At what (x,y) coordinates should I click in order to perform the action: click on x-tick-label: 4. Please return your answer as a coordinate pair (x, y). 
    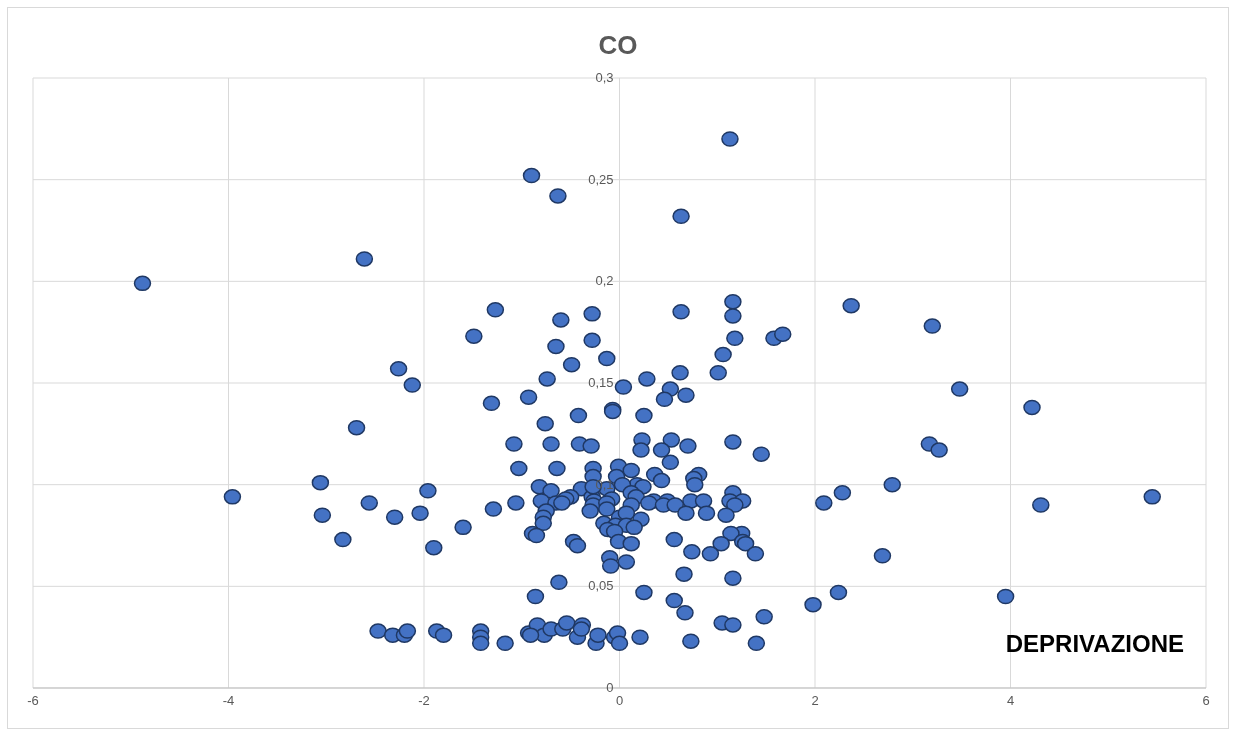
    Looking at the image, I should click on (1010, 701).